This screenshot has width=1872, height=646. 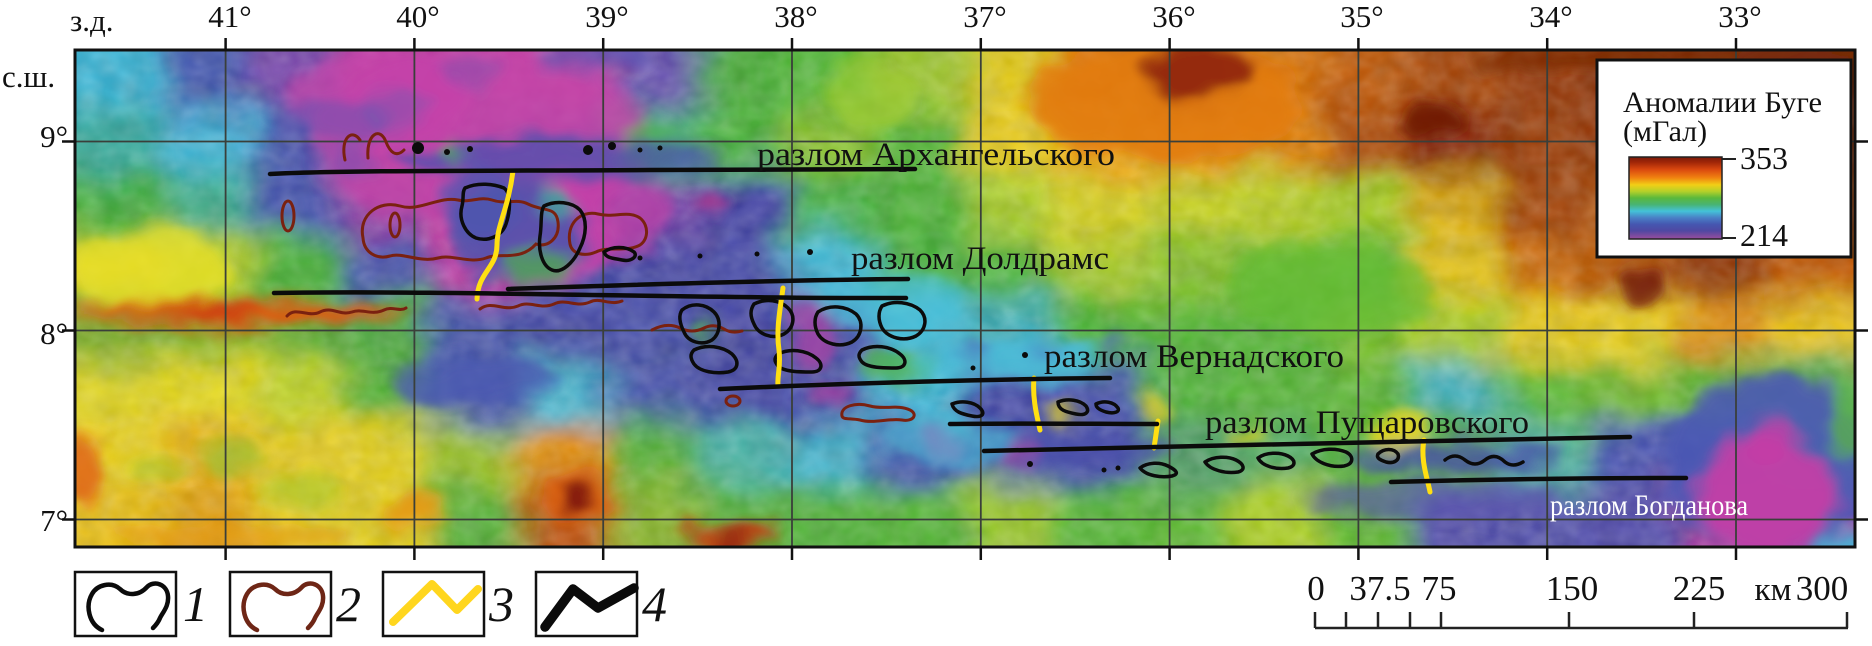 What do you see at coordinates (1739, 17) in the screenshot?
I see `svg-text: 33°` at bounding box center [1739, 17].